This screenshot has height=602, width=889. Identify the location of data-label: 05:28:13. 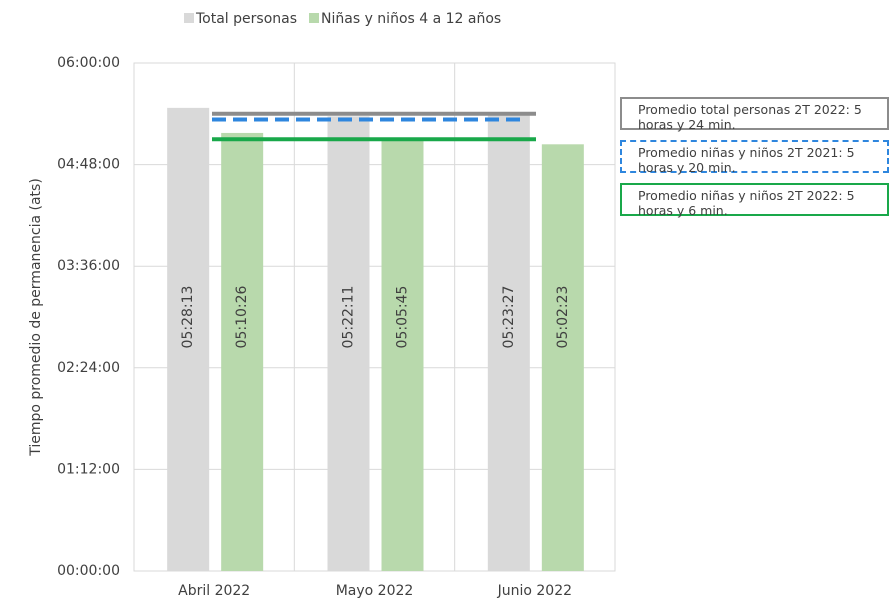
(188, 317).